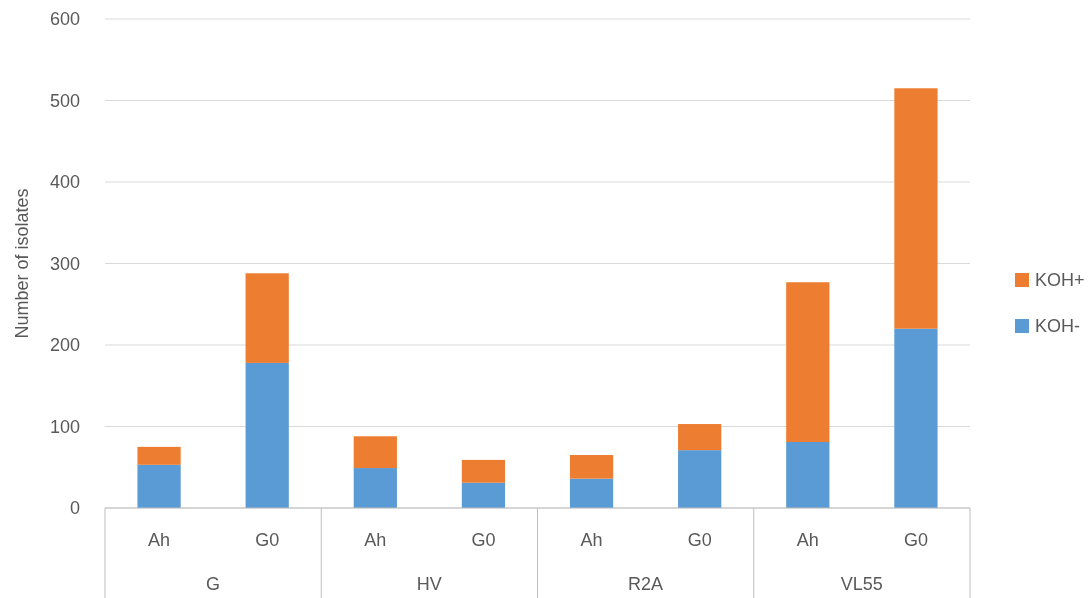 The image size is (1089, 598). Describe the element at coordinates (646, 584) in the screenshot. I see `text: R2A` at that location.